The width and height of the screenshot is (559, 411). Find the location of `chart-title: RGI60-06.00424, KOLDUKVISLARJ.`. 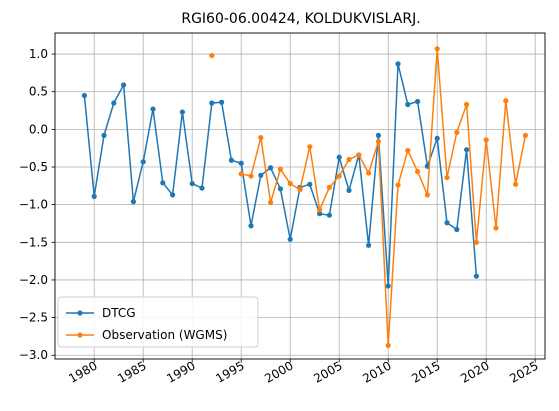

chart-title: RGI60-06.00424, KOLDUKVISLARJ. is located at coordinates (300, 19).